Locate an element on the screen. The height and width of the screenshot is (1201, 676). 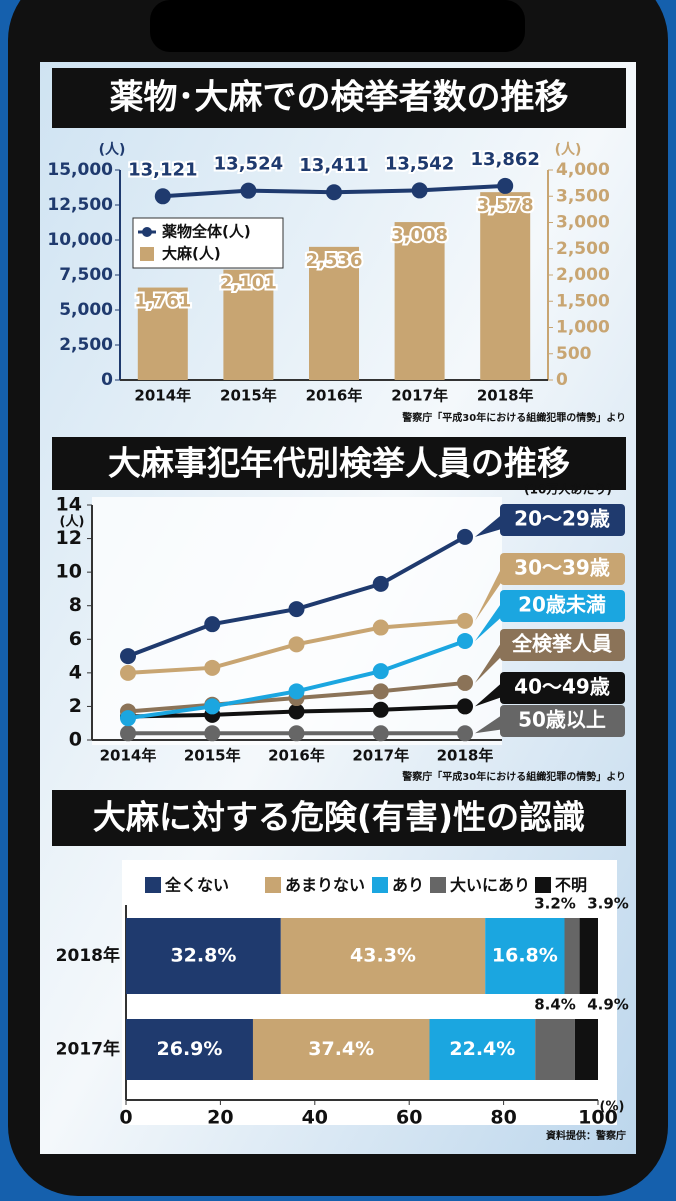
y-tick-label: 12,500 is located at coordinates (80, 205).